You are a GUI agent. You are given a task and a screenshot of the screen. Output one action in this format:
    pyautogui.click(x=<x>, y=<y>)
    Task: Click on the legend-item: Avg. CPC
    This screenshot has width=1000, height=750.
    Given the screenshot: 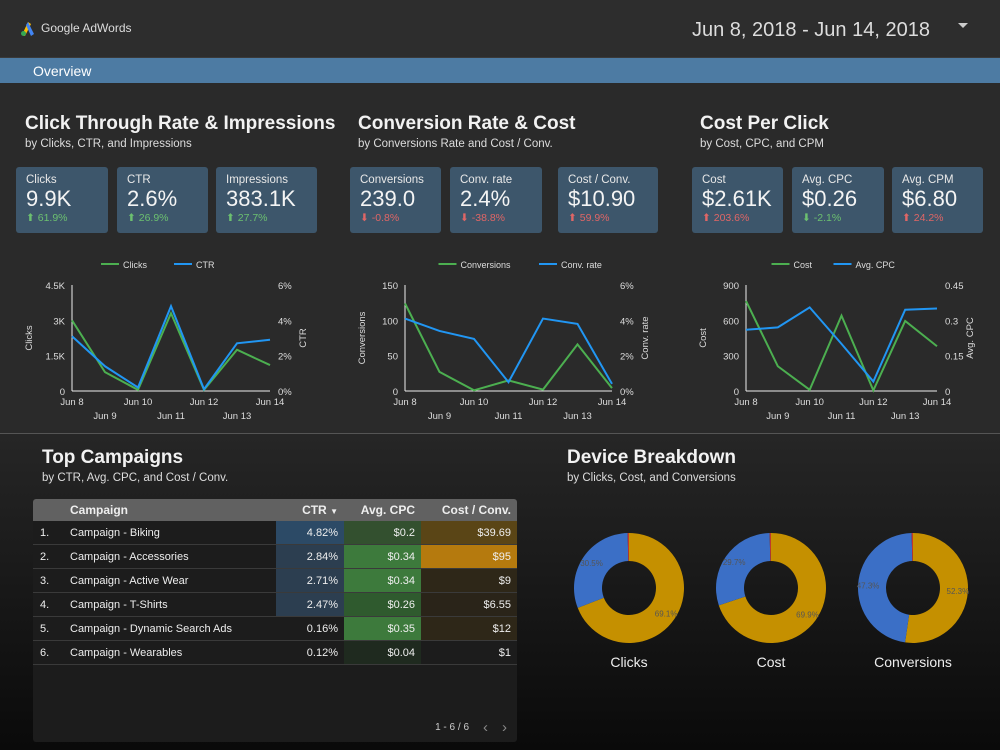 What is the action you would take?
    pyautogui.click(x=864, y=265)
    